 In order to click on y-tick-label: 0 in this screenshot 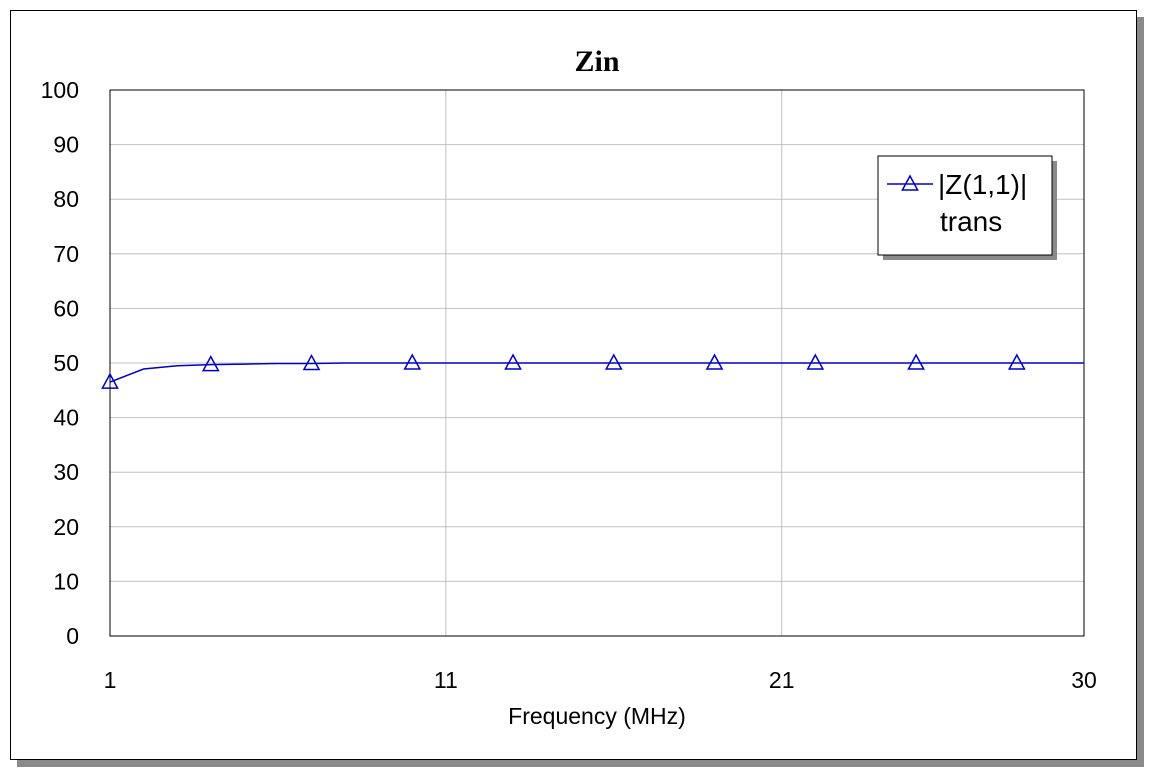, I will do `click(72, 636)`.